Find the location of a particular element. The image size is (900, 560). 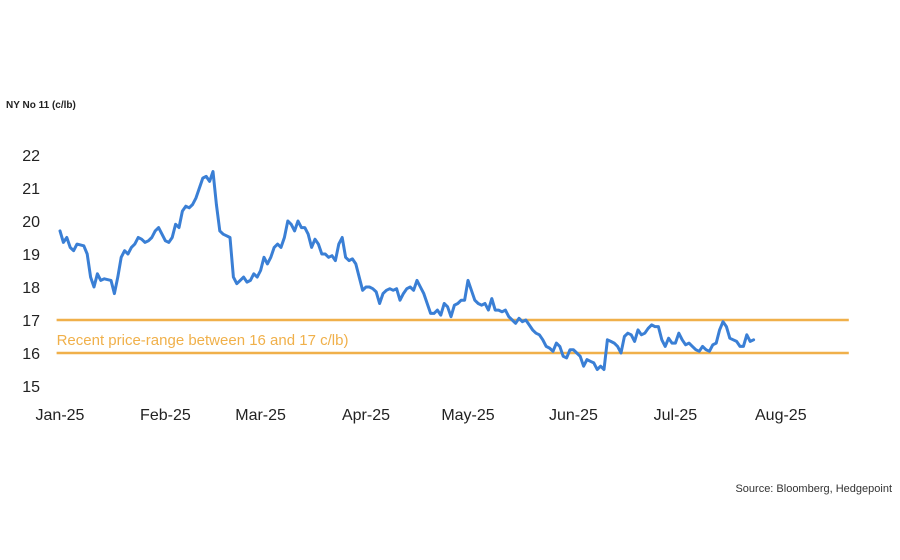

y-tick-label-20: 20 is located at coordinates (31, 222).